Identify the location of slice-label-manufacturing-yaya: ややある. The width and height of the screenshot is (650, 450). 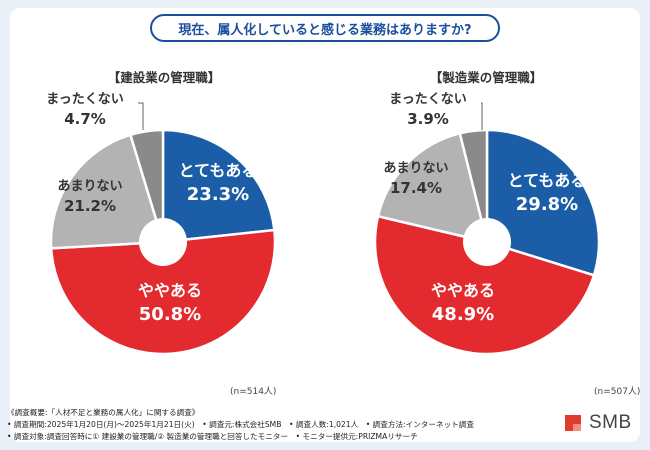
(463, 290).